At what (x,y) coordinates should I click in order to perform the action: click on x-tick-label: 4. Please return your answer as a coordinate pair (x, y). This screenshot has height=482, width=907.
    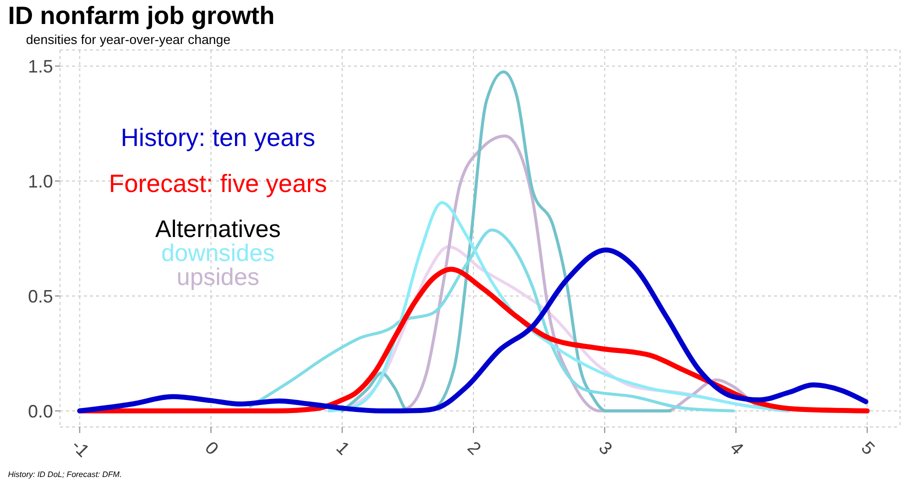
    Looking at the image, I should click on (737, 448).